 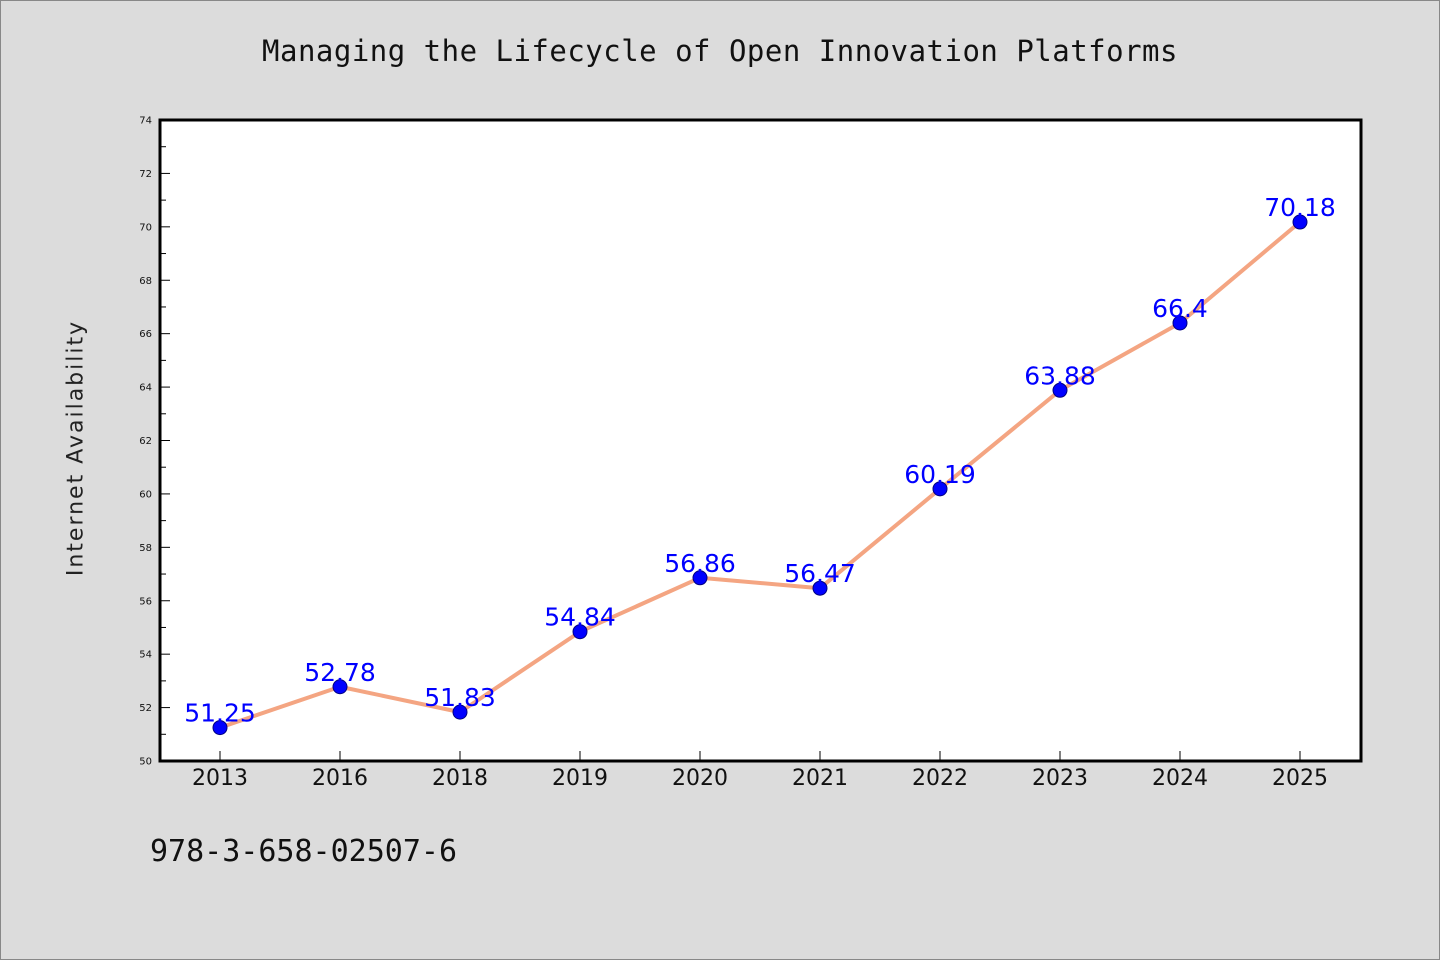 What do you see at coordinates (760, 771) in the screenshot?
I see `x-axis: 2013 2016 2018 2019 2020 2021 2022 2023 2024 2025` at bounding box center [760, 771].